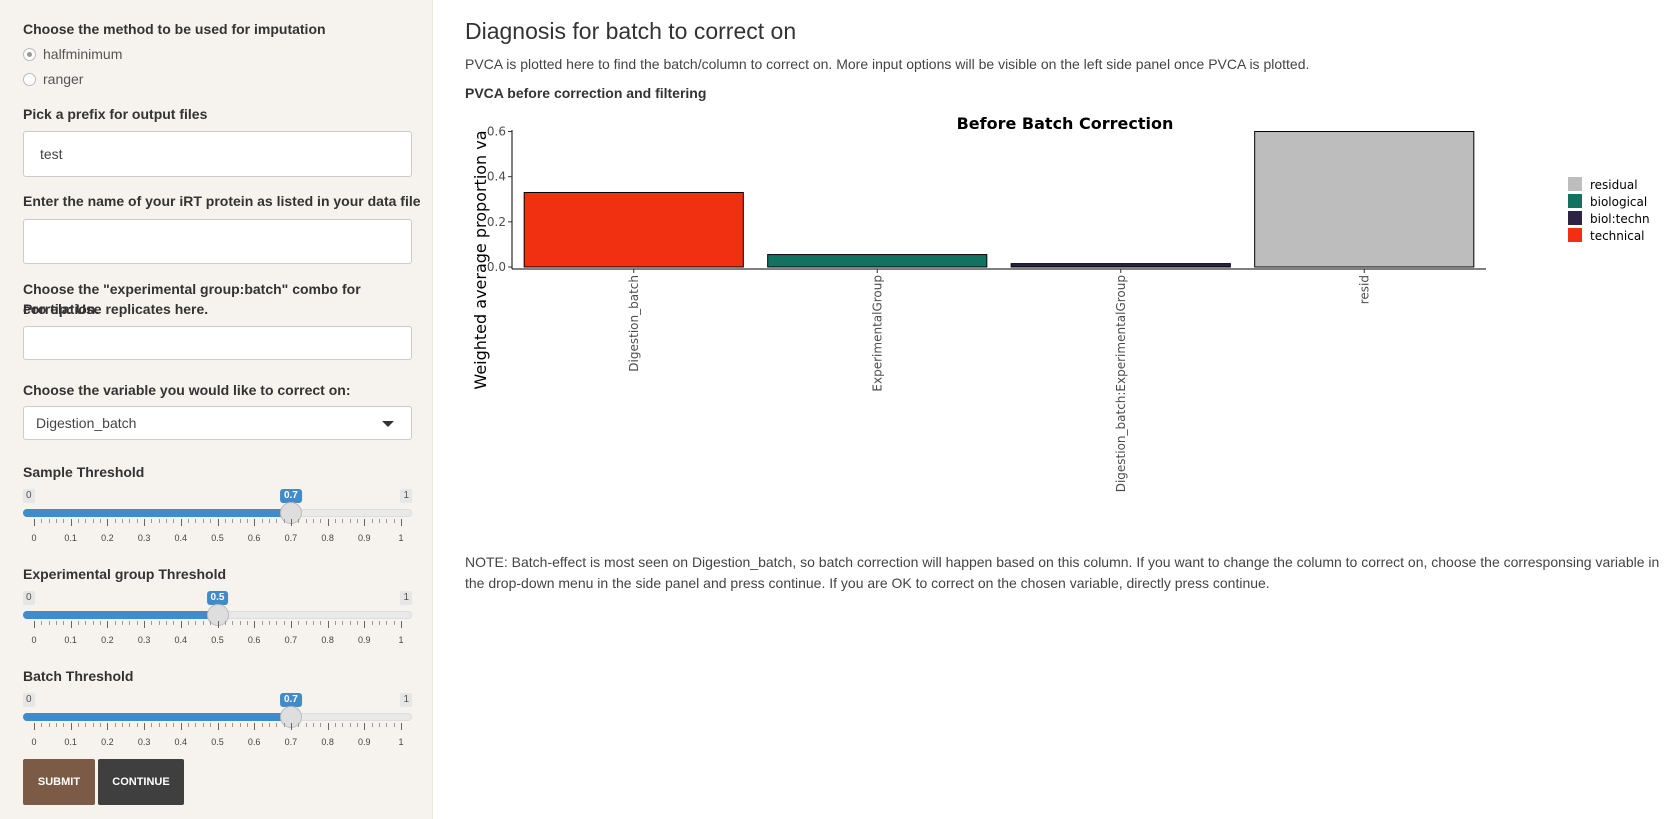 Image resolution: width=1679 pixels, height=819 pixels. What do you see at coordinates (1618, 202) in the screenshot?
I see `legend-label: biological` at bounding box center [1618, 202].